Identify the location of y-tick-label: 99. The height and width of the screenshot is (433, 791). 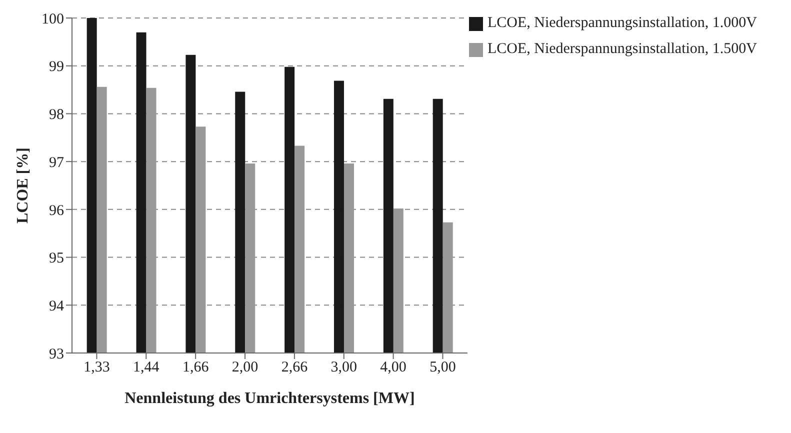
(56, 67).